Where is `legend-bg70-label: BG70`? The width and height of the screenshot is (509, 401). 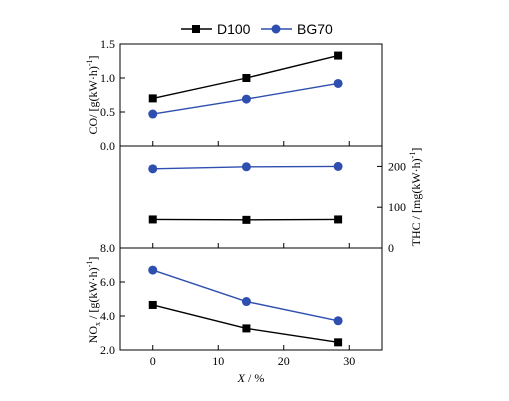 legend-bg70-label: BG70 is located at coordinates (315, 29).